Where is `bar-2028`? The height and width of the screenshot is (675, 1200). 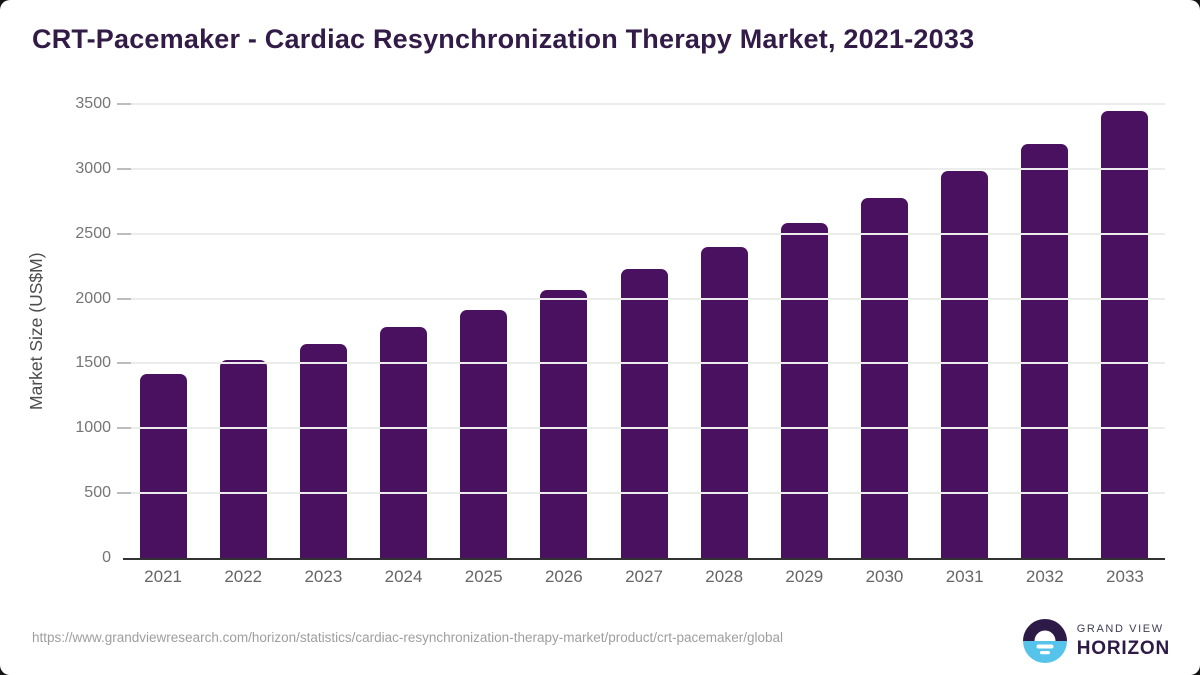
bar-2028 is located at coordinates (724, 402).